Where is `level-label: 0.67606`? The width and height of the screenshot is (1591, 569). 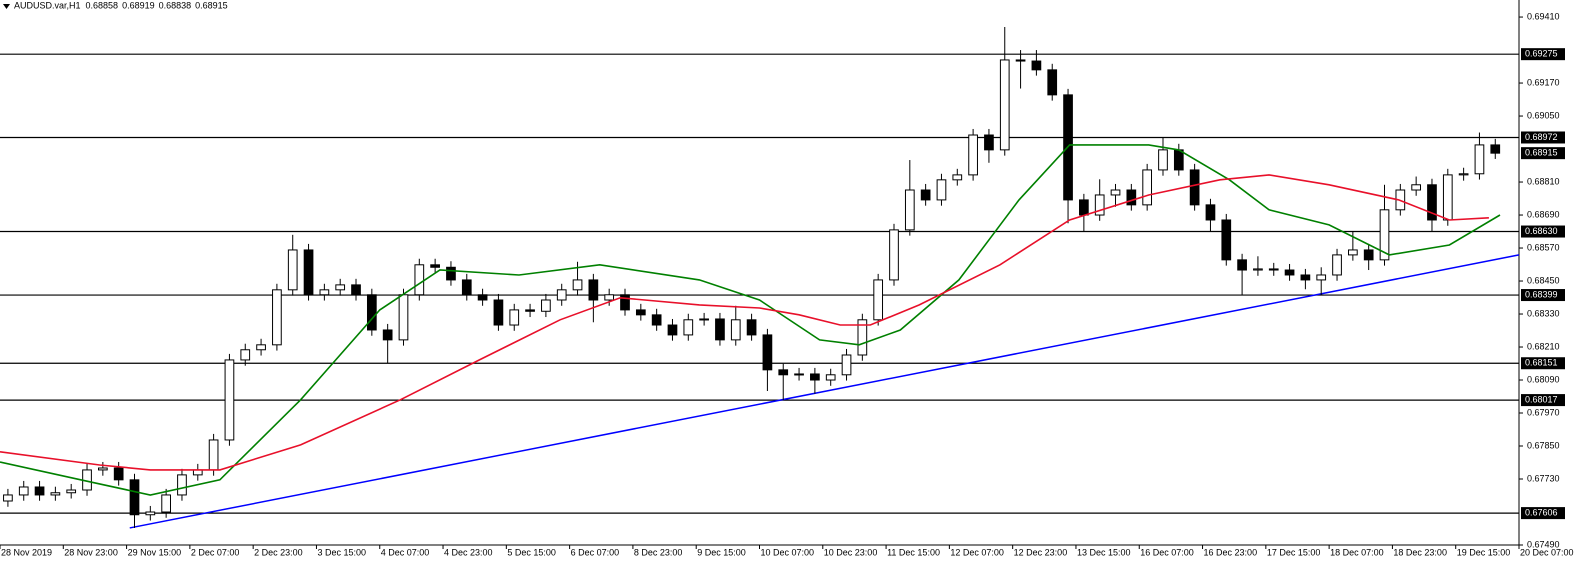 level-label: 0.67606 is located at coordinates (1543, 513).